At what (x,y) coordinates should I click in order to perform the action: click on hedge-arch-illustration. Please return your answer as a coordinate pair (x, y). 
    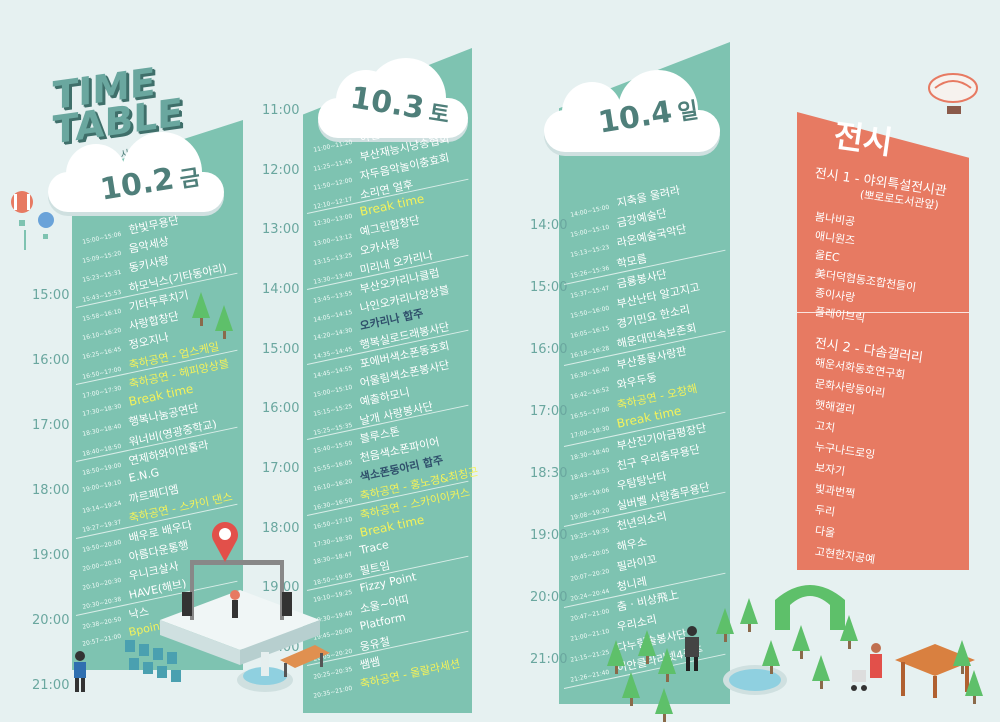
    Looking at the image, I should click on (810, 607).